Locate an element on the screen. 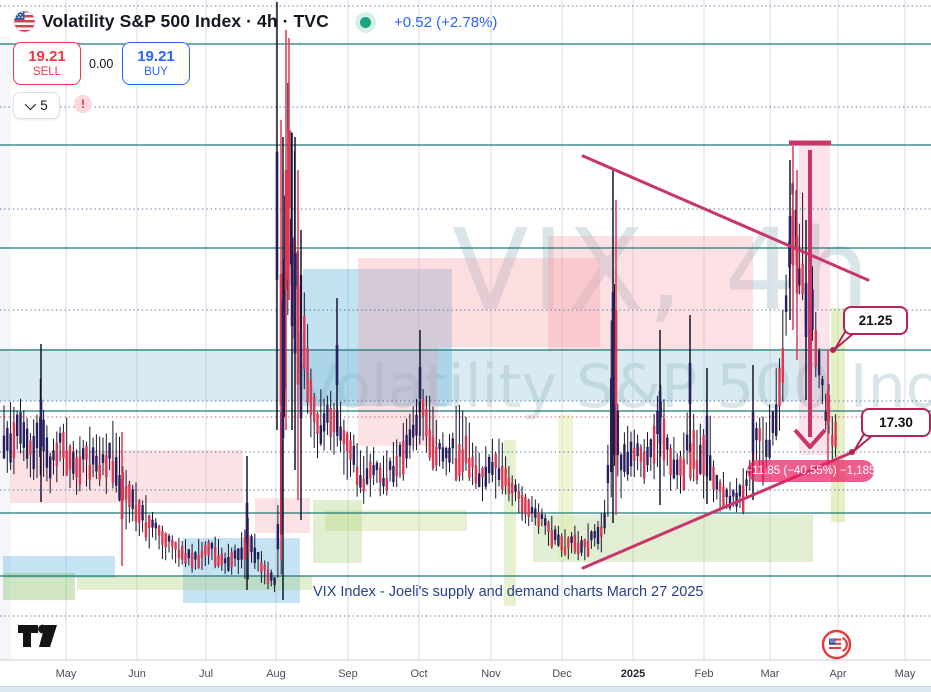 Image resolution: width=931 pixels, height=692 pixels. time-axis-label: Feb is located at coordinates (704, 674).